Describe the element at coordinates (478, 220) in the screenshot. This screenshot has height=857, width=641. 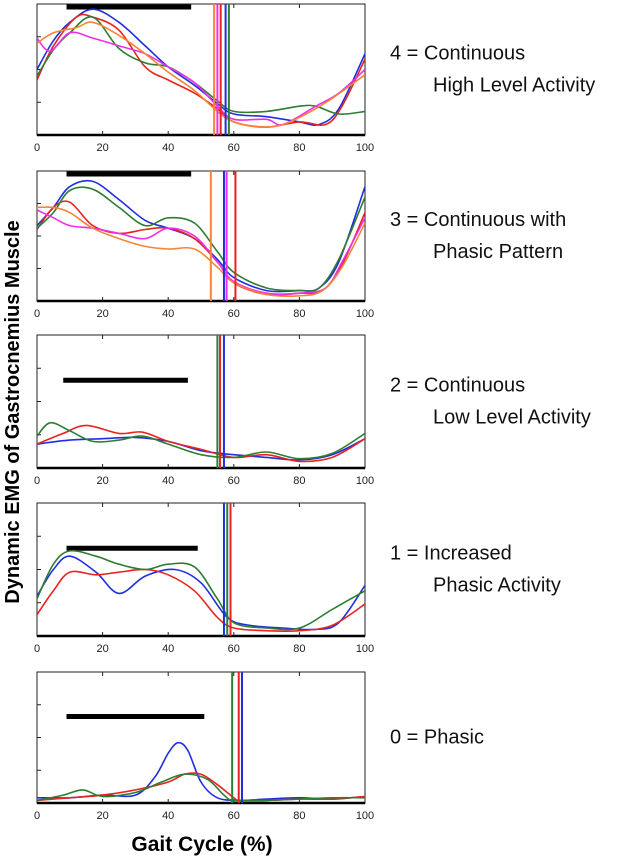
I see `category-label: 3 = Continuous with` at that location.